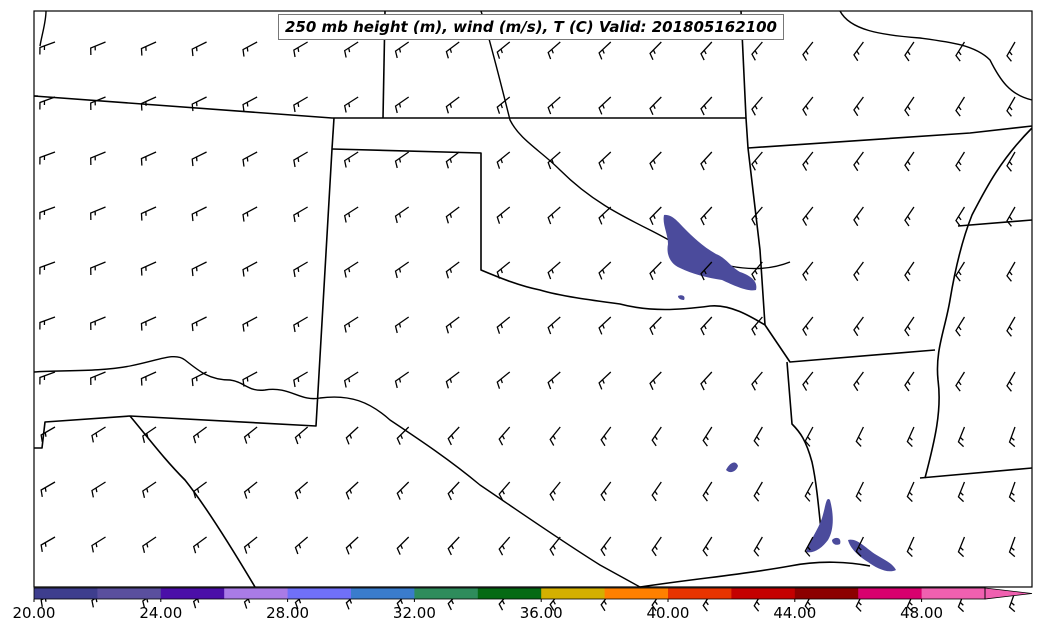 This screenshot has width=1041, height=633. I want to click on shaded-area-oklahoma, so click(710, 252).